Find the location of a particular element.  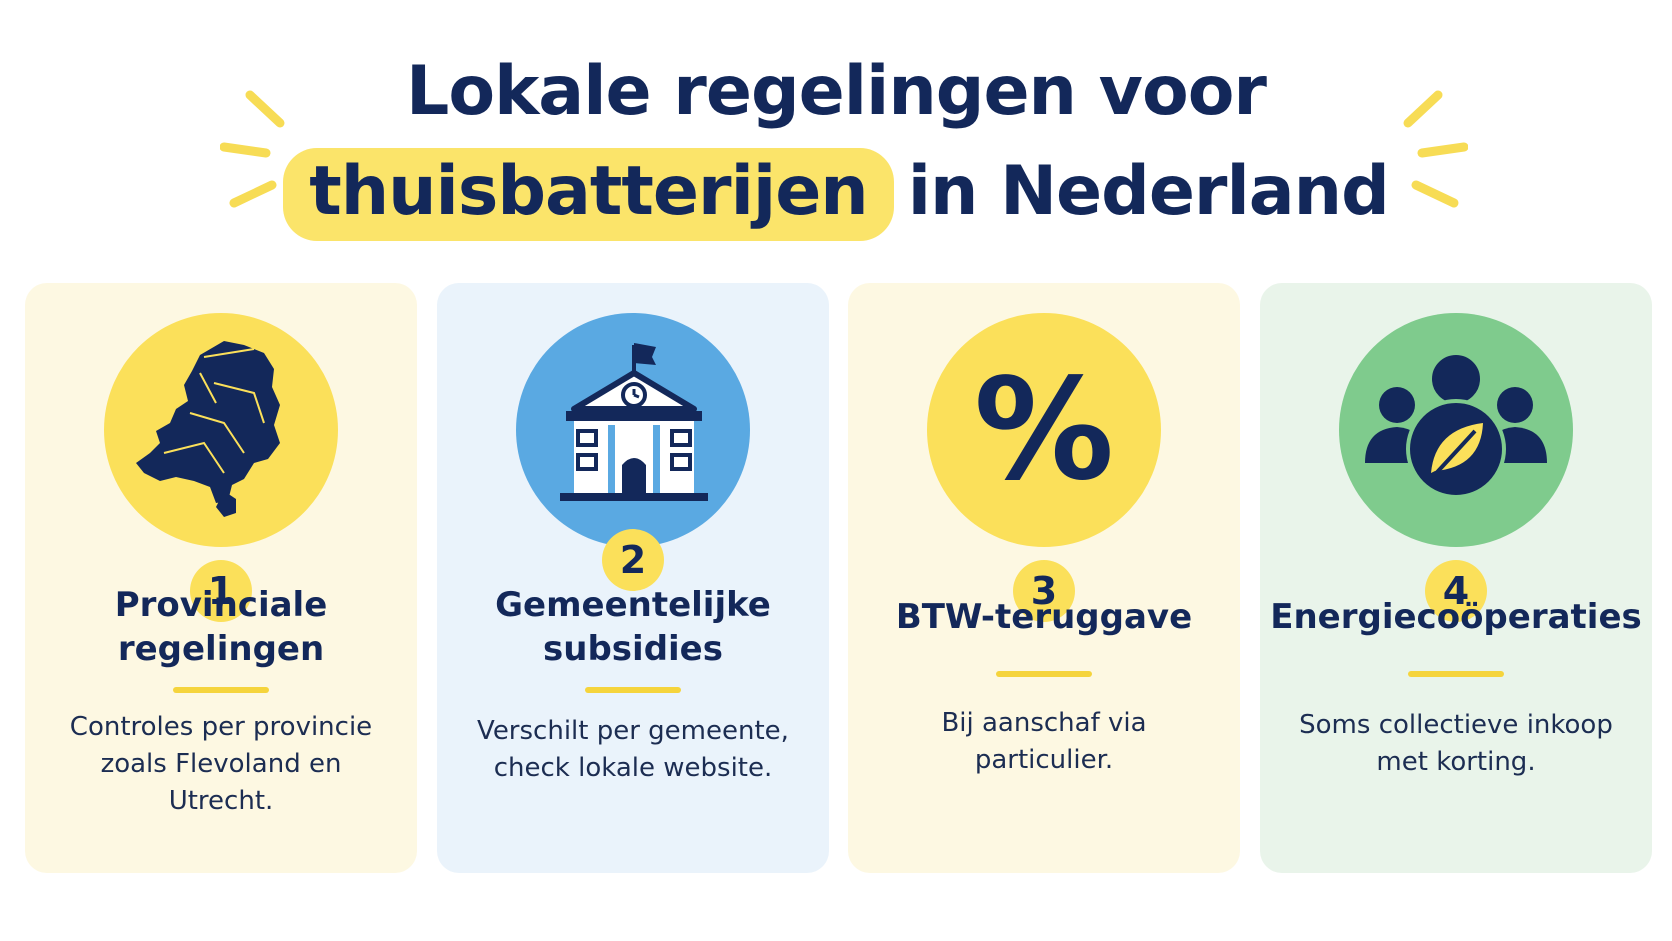

step-number: 4 is located at coordinates (1456, 591).